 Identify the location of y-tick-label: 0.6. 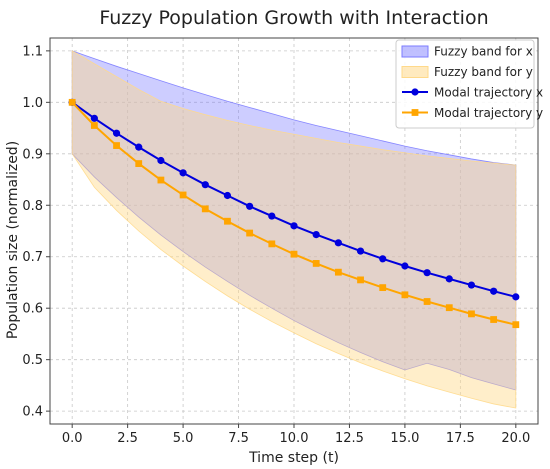
(32, 309).